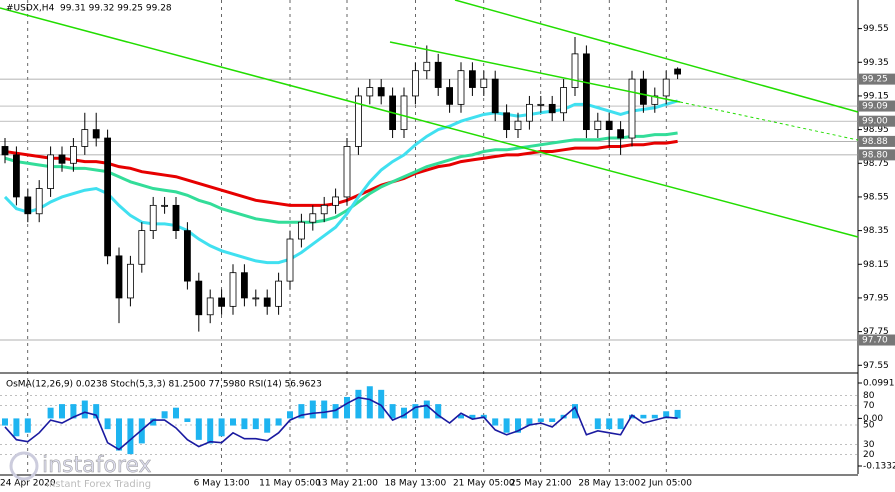  What do you see at coordinates (876, 231) in the screenshot?
I see `y-tick-label: 98.35` at bounding box center [876, 231].